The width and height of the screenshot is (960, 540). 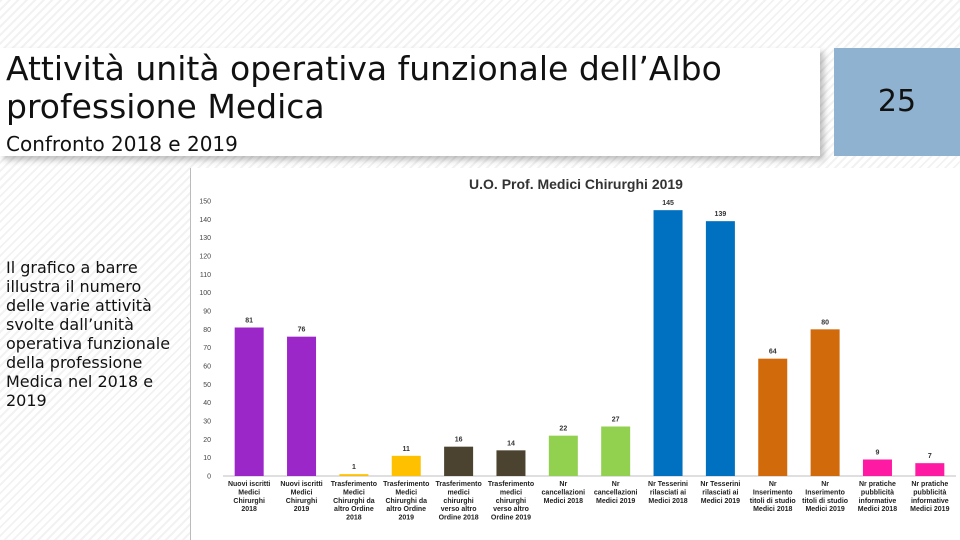 What do you see at coordinates (207, 385) in the screenshot?
I see `y-tick-label: 50` at bounding box center [207, 385].